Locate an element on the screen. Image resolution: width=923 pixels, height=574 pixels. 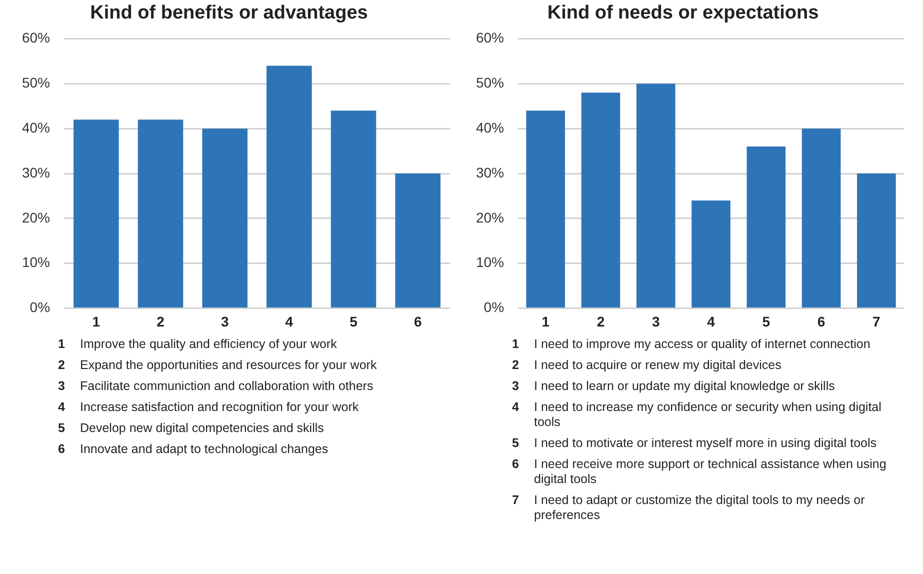
text: I need to adapt or customize the digital tools to my needs or preferences is located at coordinates (700, 508).